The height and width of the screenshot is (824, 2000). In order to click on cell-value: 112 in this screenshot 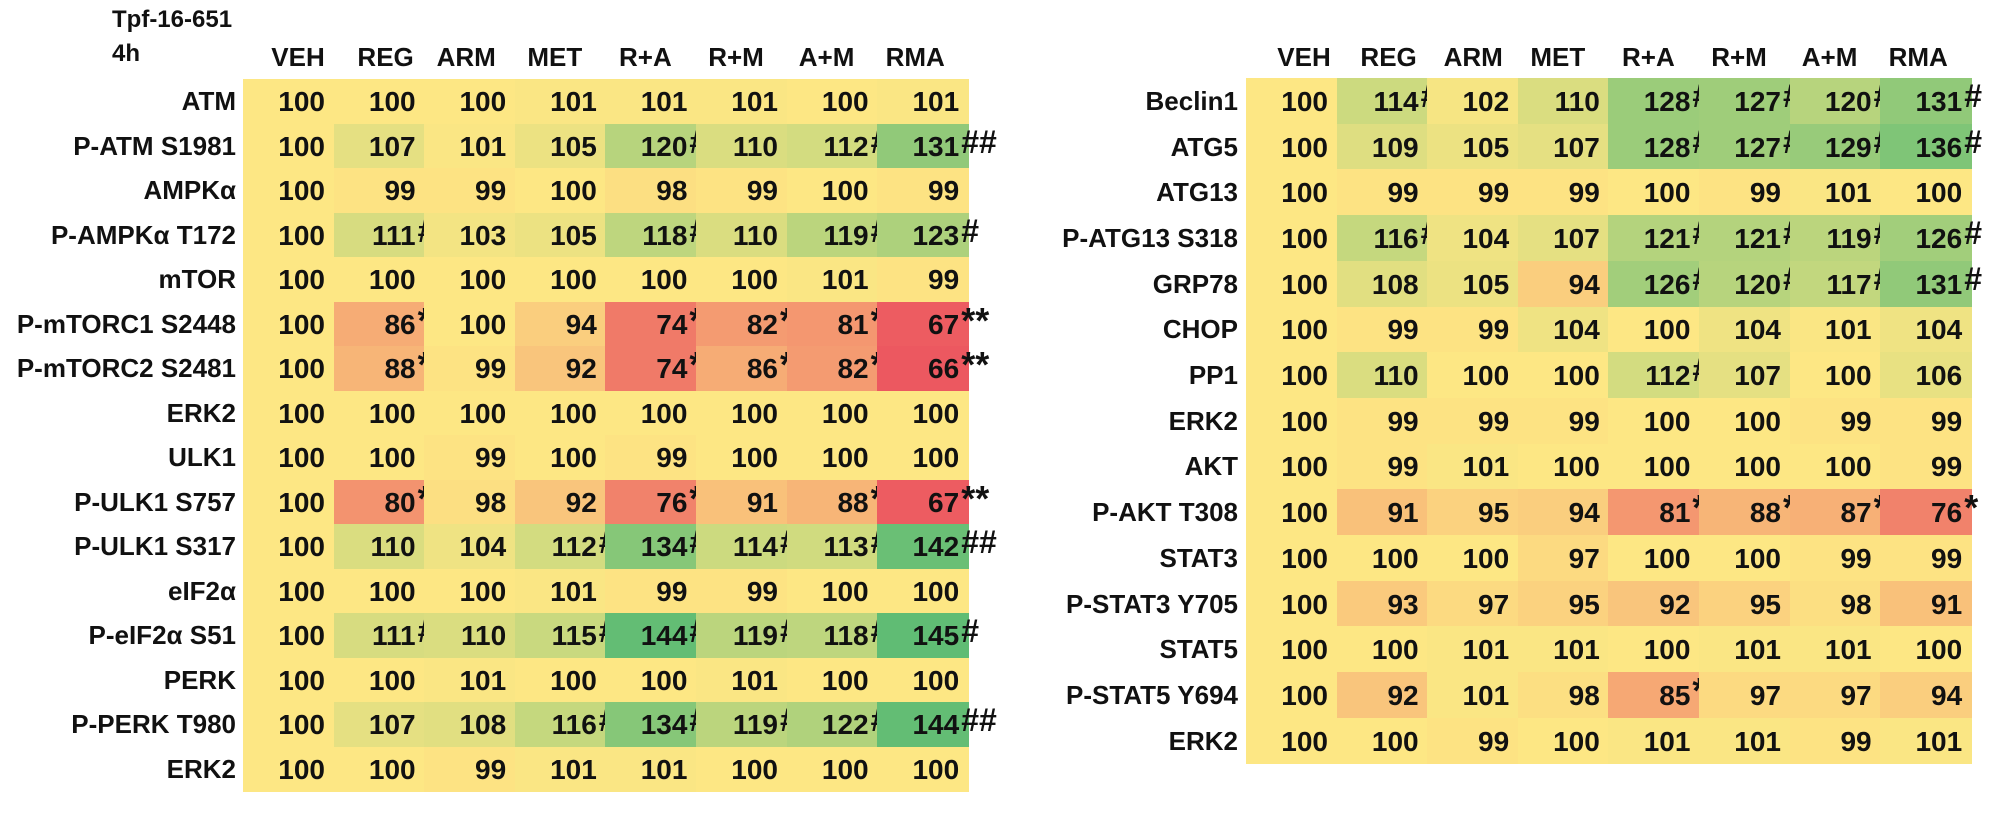, I will do `click(846, 146)`.